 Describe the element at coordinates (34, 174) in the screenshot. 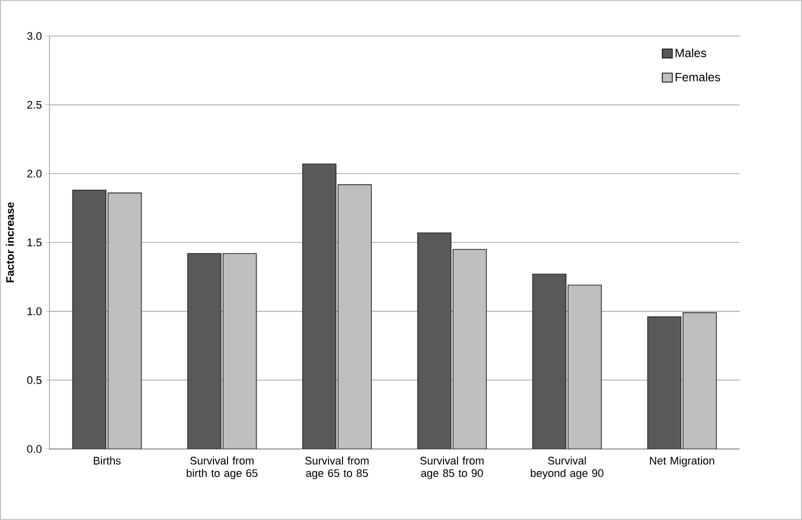

I see `y-tick-label: 2.0` at that location.